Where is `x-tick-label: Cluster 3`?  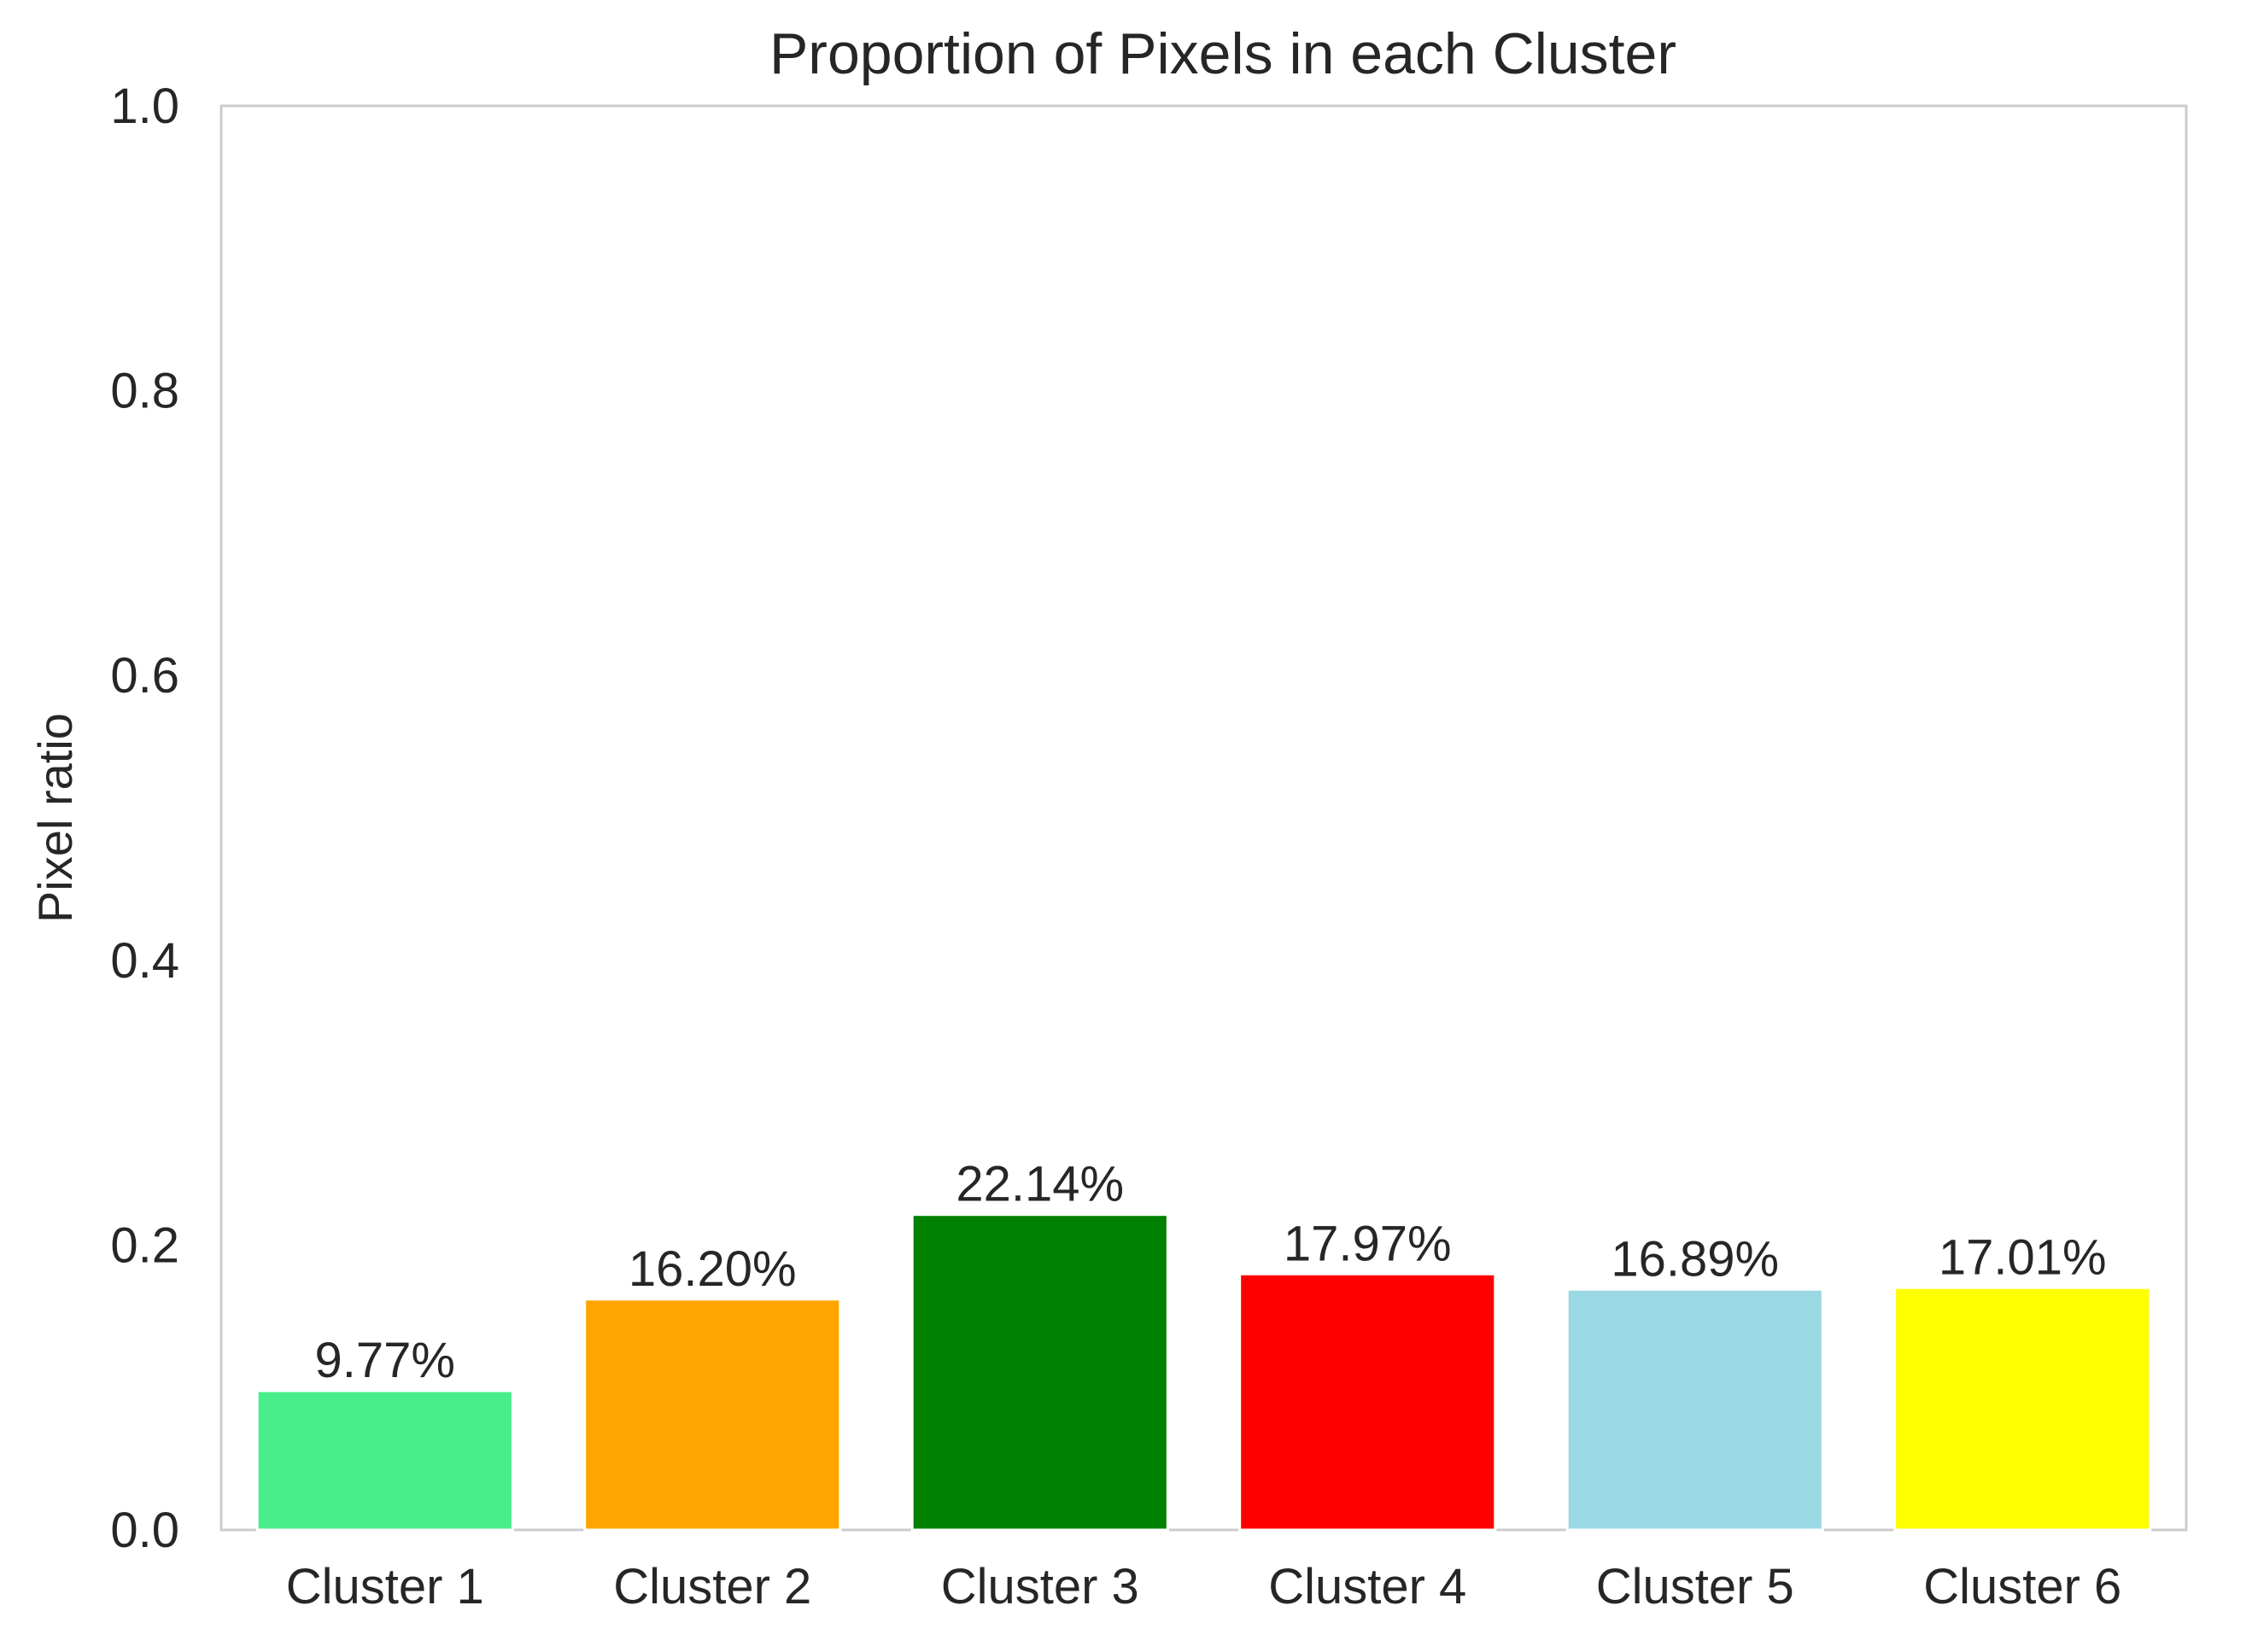
x-tick-label: Cluster 3 is located at coordinates (1040, 1586).